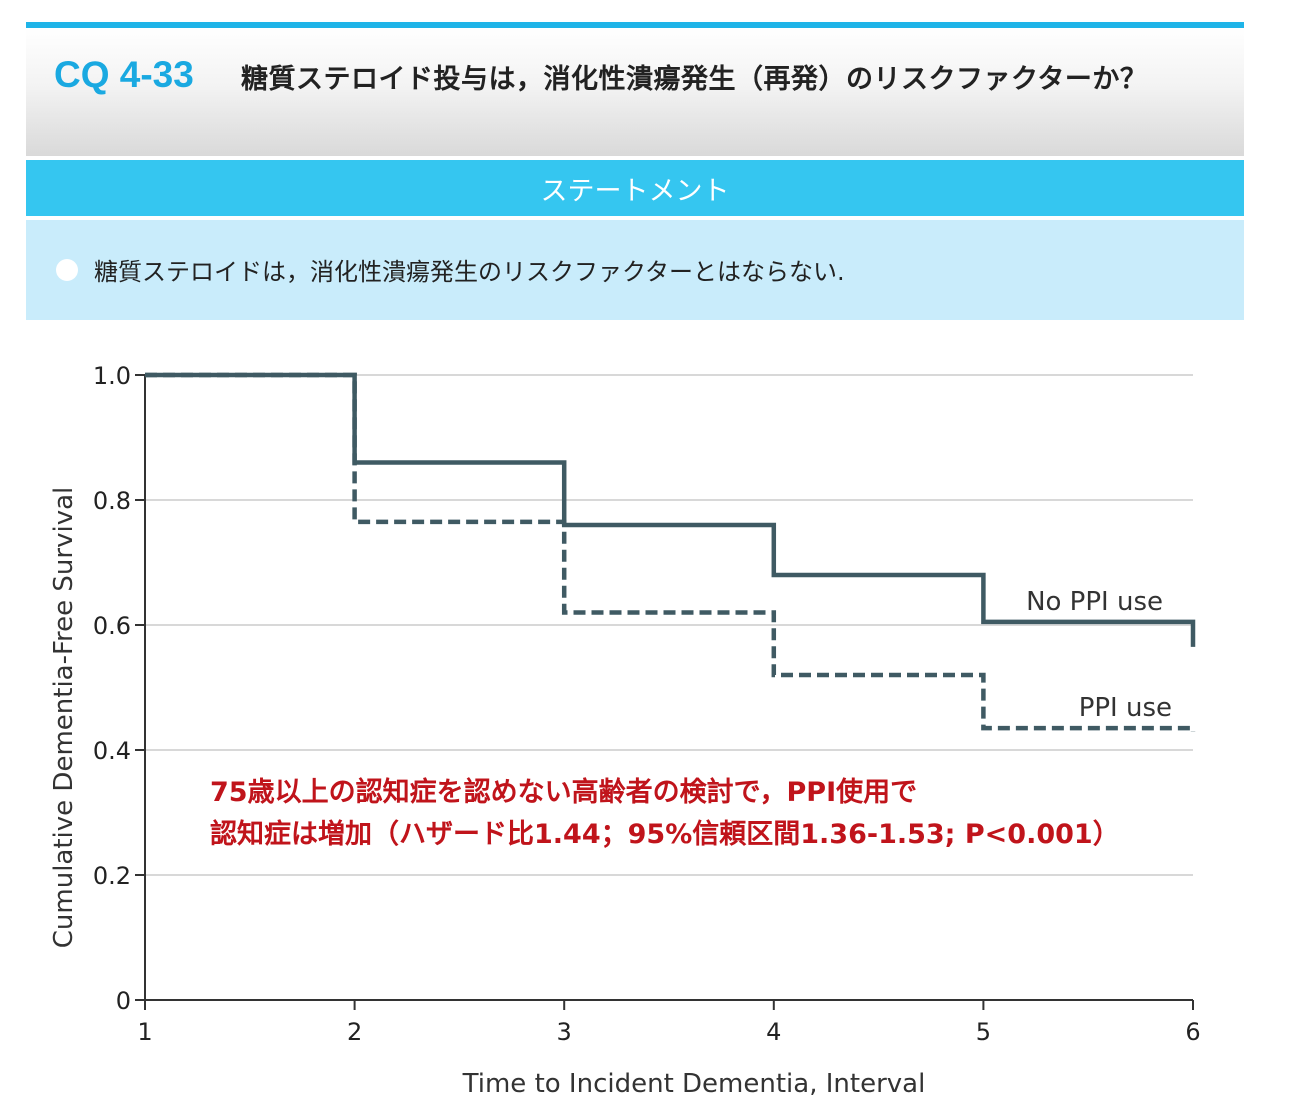  I want to click on x-tick-label: 5, so click(983, 1032).